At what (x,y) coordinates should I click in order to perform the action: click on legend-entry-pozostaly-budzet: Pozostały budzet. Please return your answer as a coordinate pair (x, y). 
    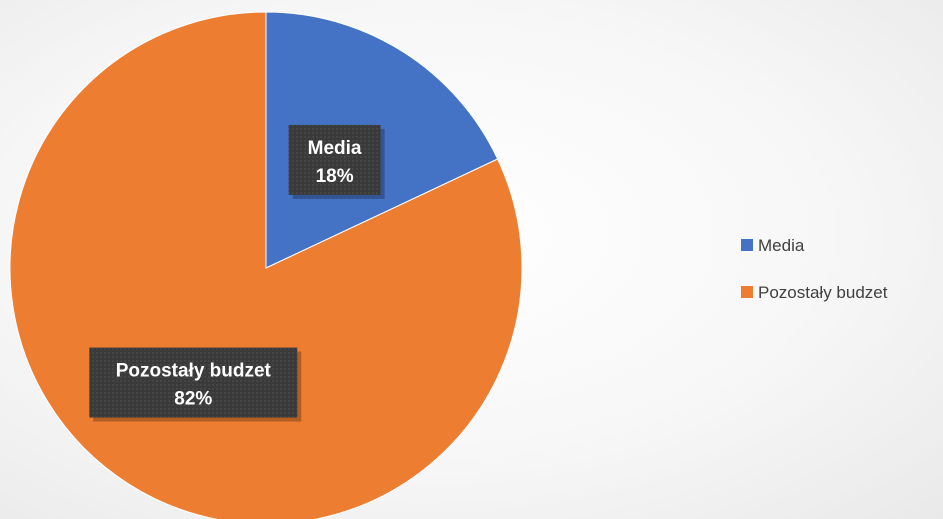
    Looking at the image, I should click on (814, 292).